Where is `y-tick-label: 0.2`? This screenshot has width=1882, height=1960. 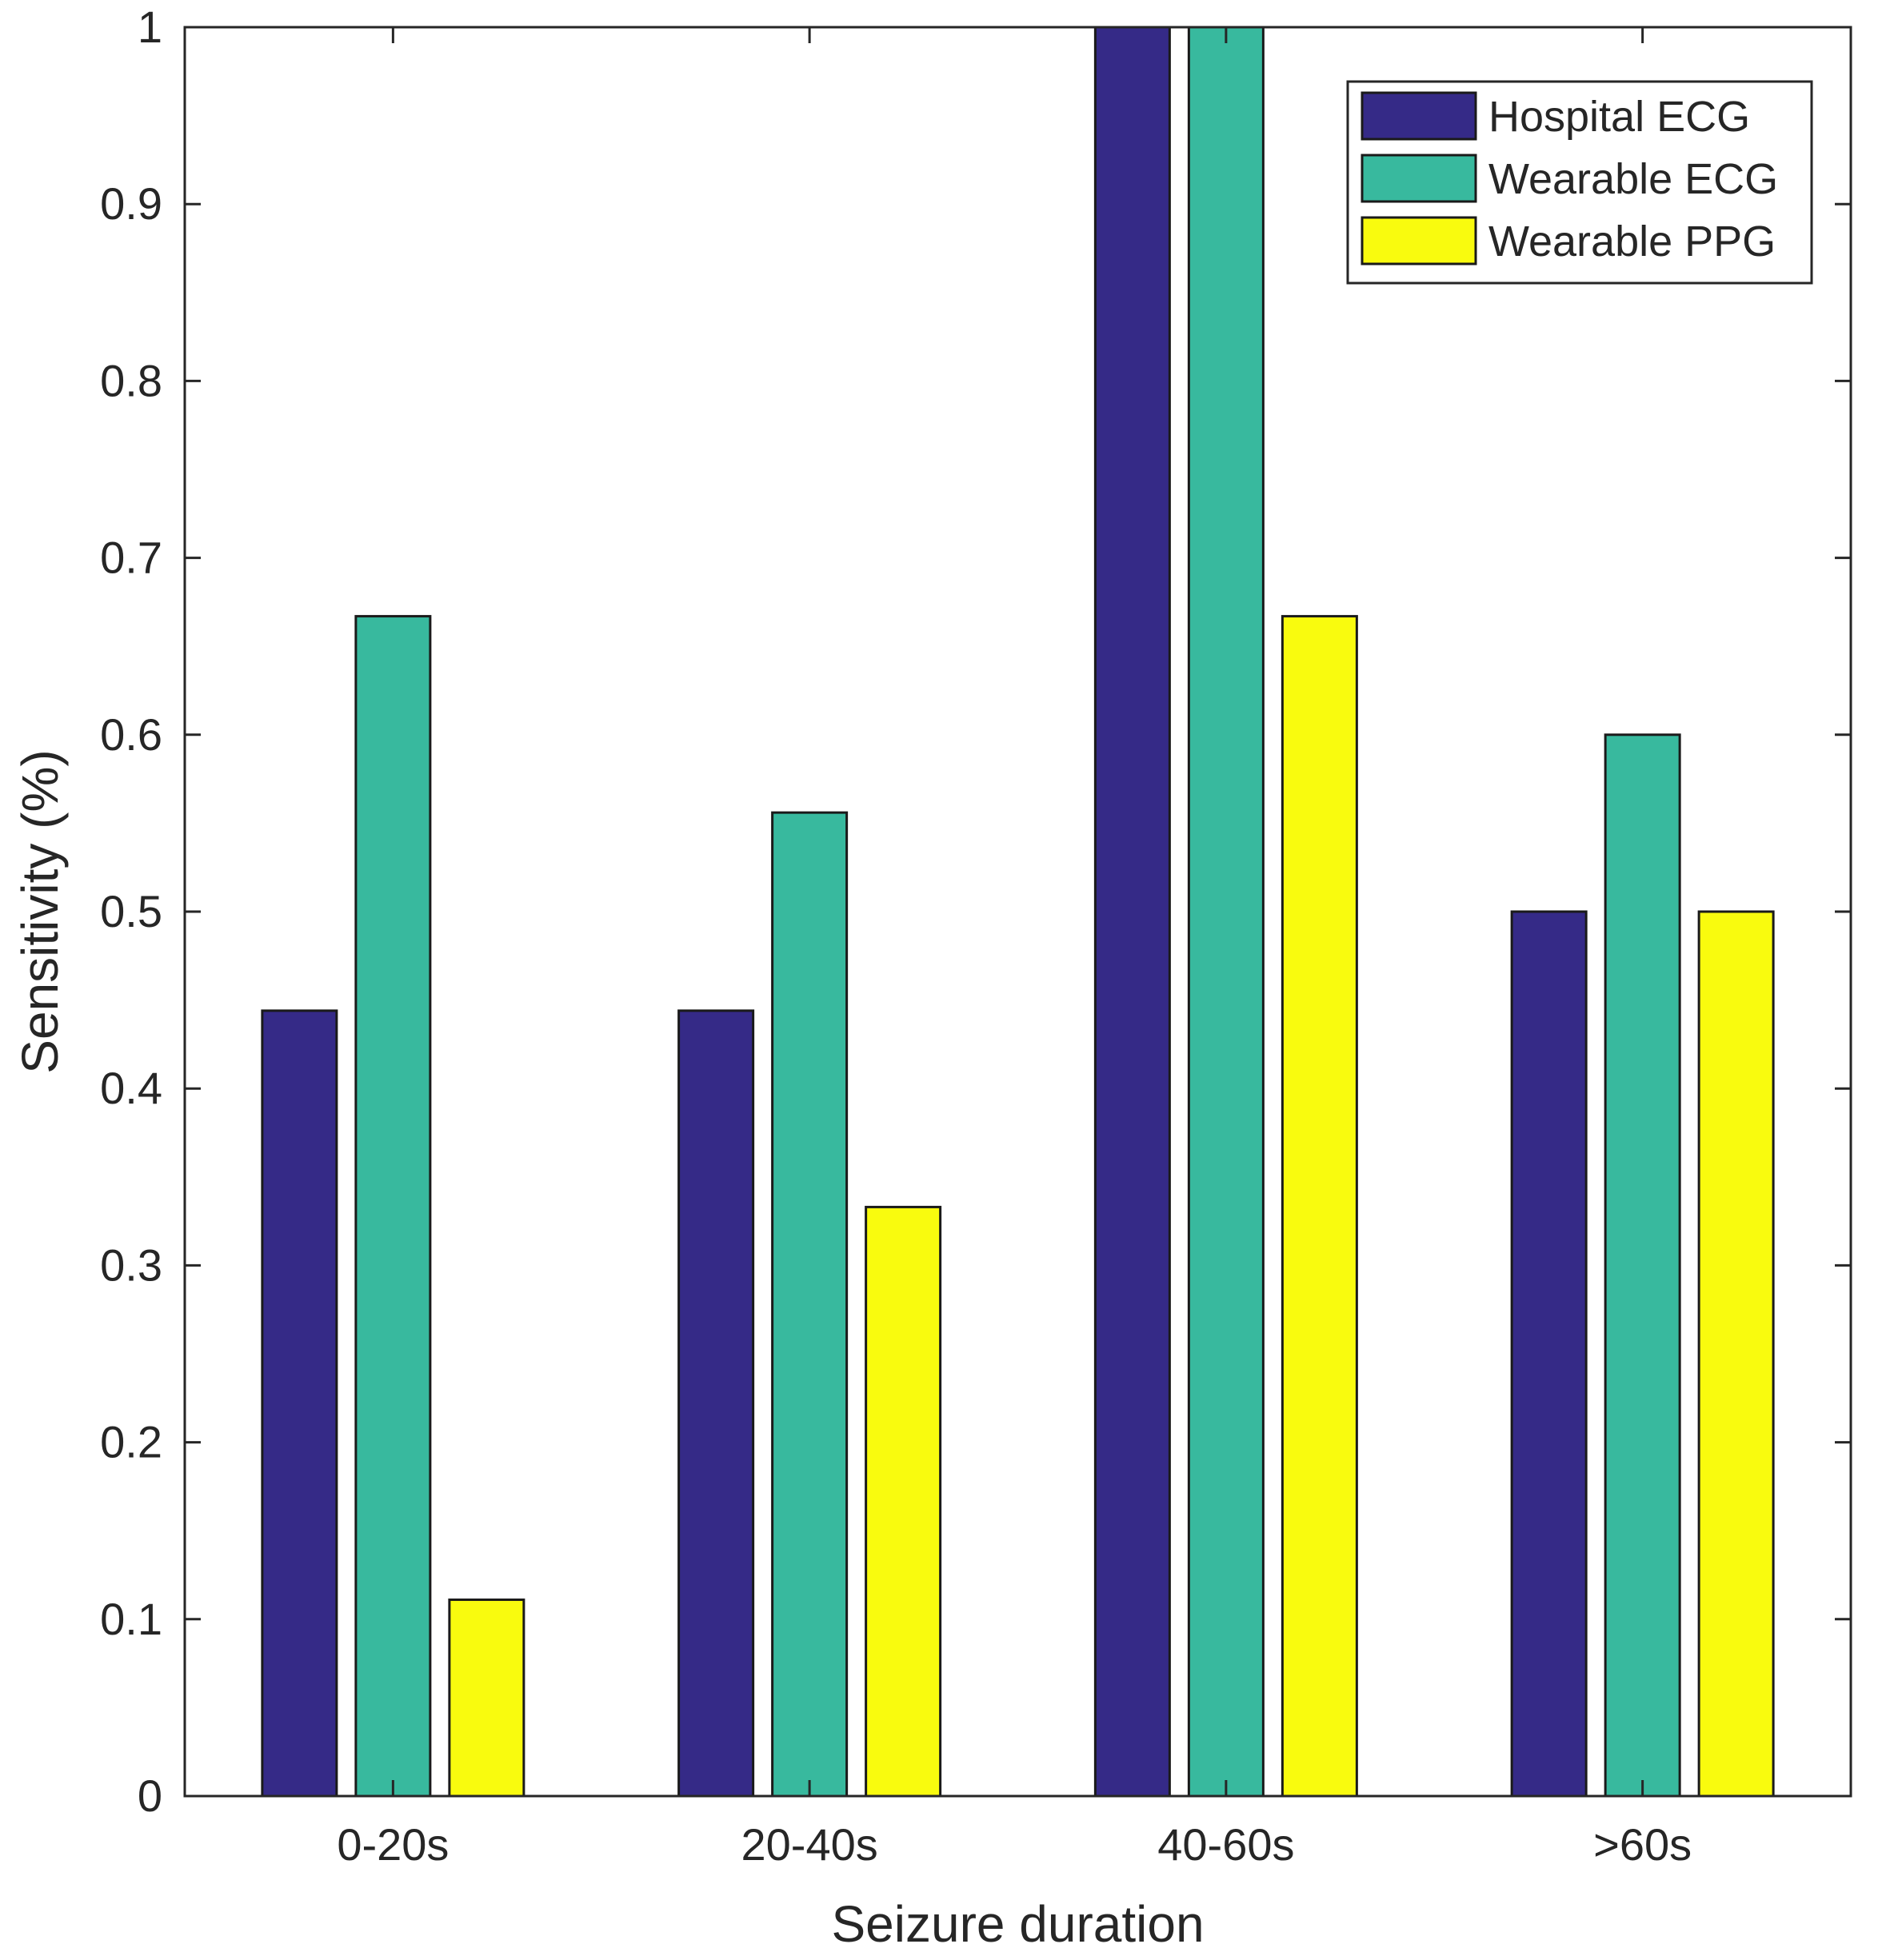 y-tick-label: 0.2 is located at coordinates (131, 1442).